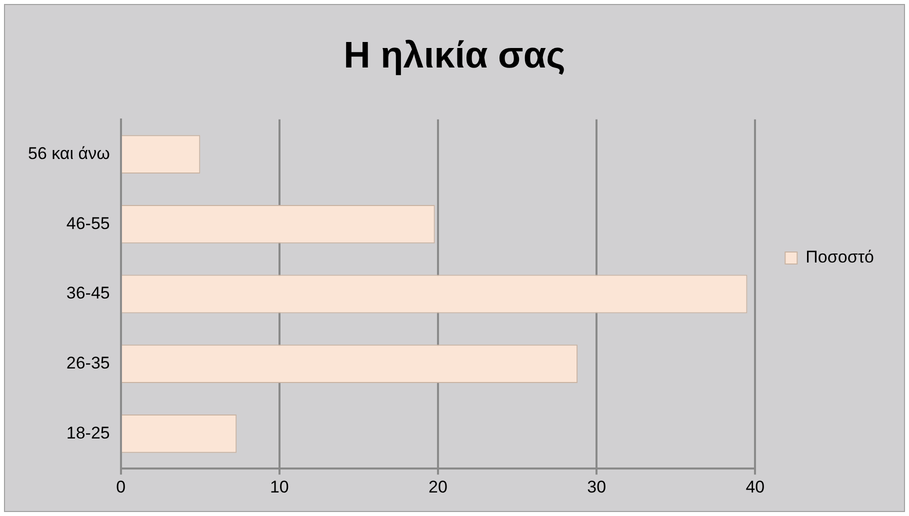 The width and height of the screenshot is (909, 516). Describe the element at coordinates (69, 154) in the screenshot. I see `y-tick-label: 56 και άνω` at that location.